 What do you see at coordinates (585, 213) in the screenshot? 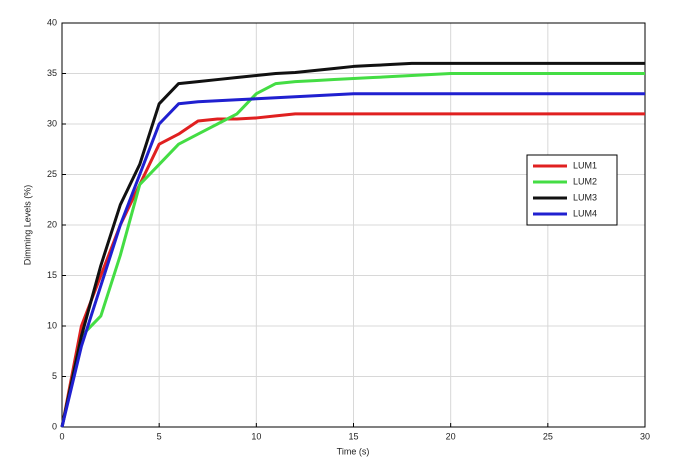
I see `legend-label: LUM4` at bounding box center [585, 213].